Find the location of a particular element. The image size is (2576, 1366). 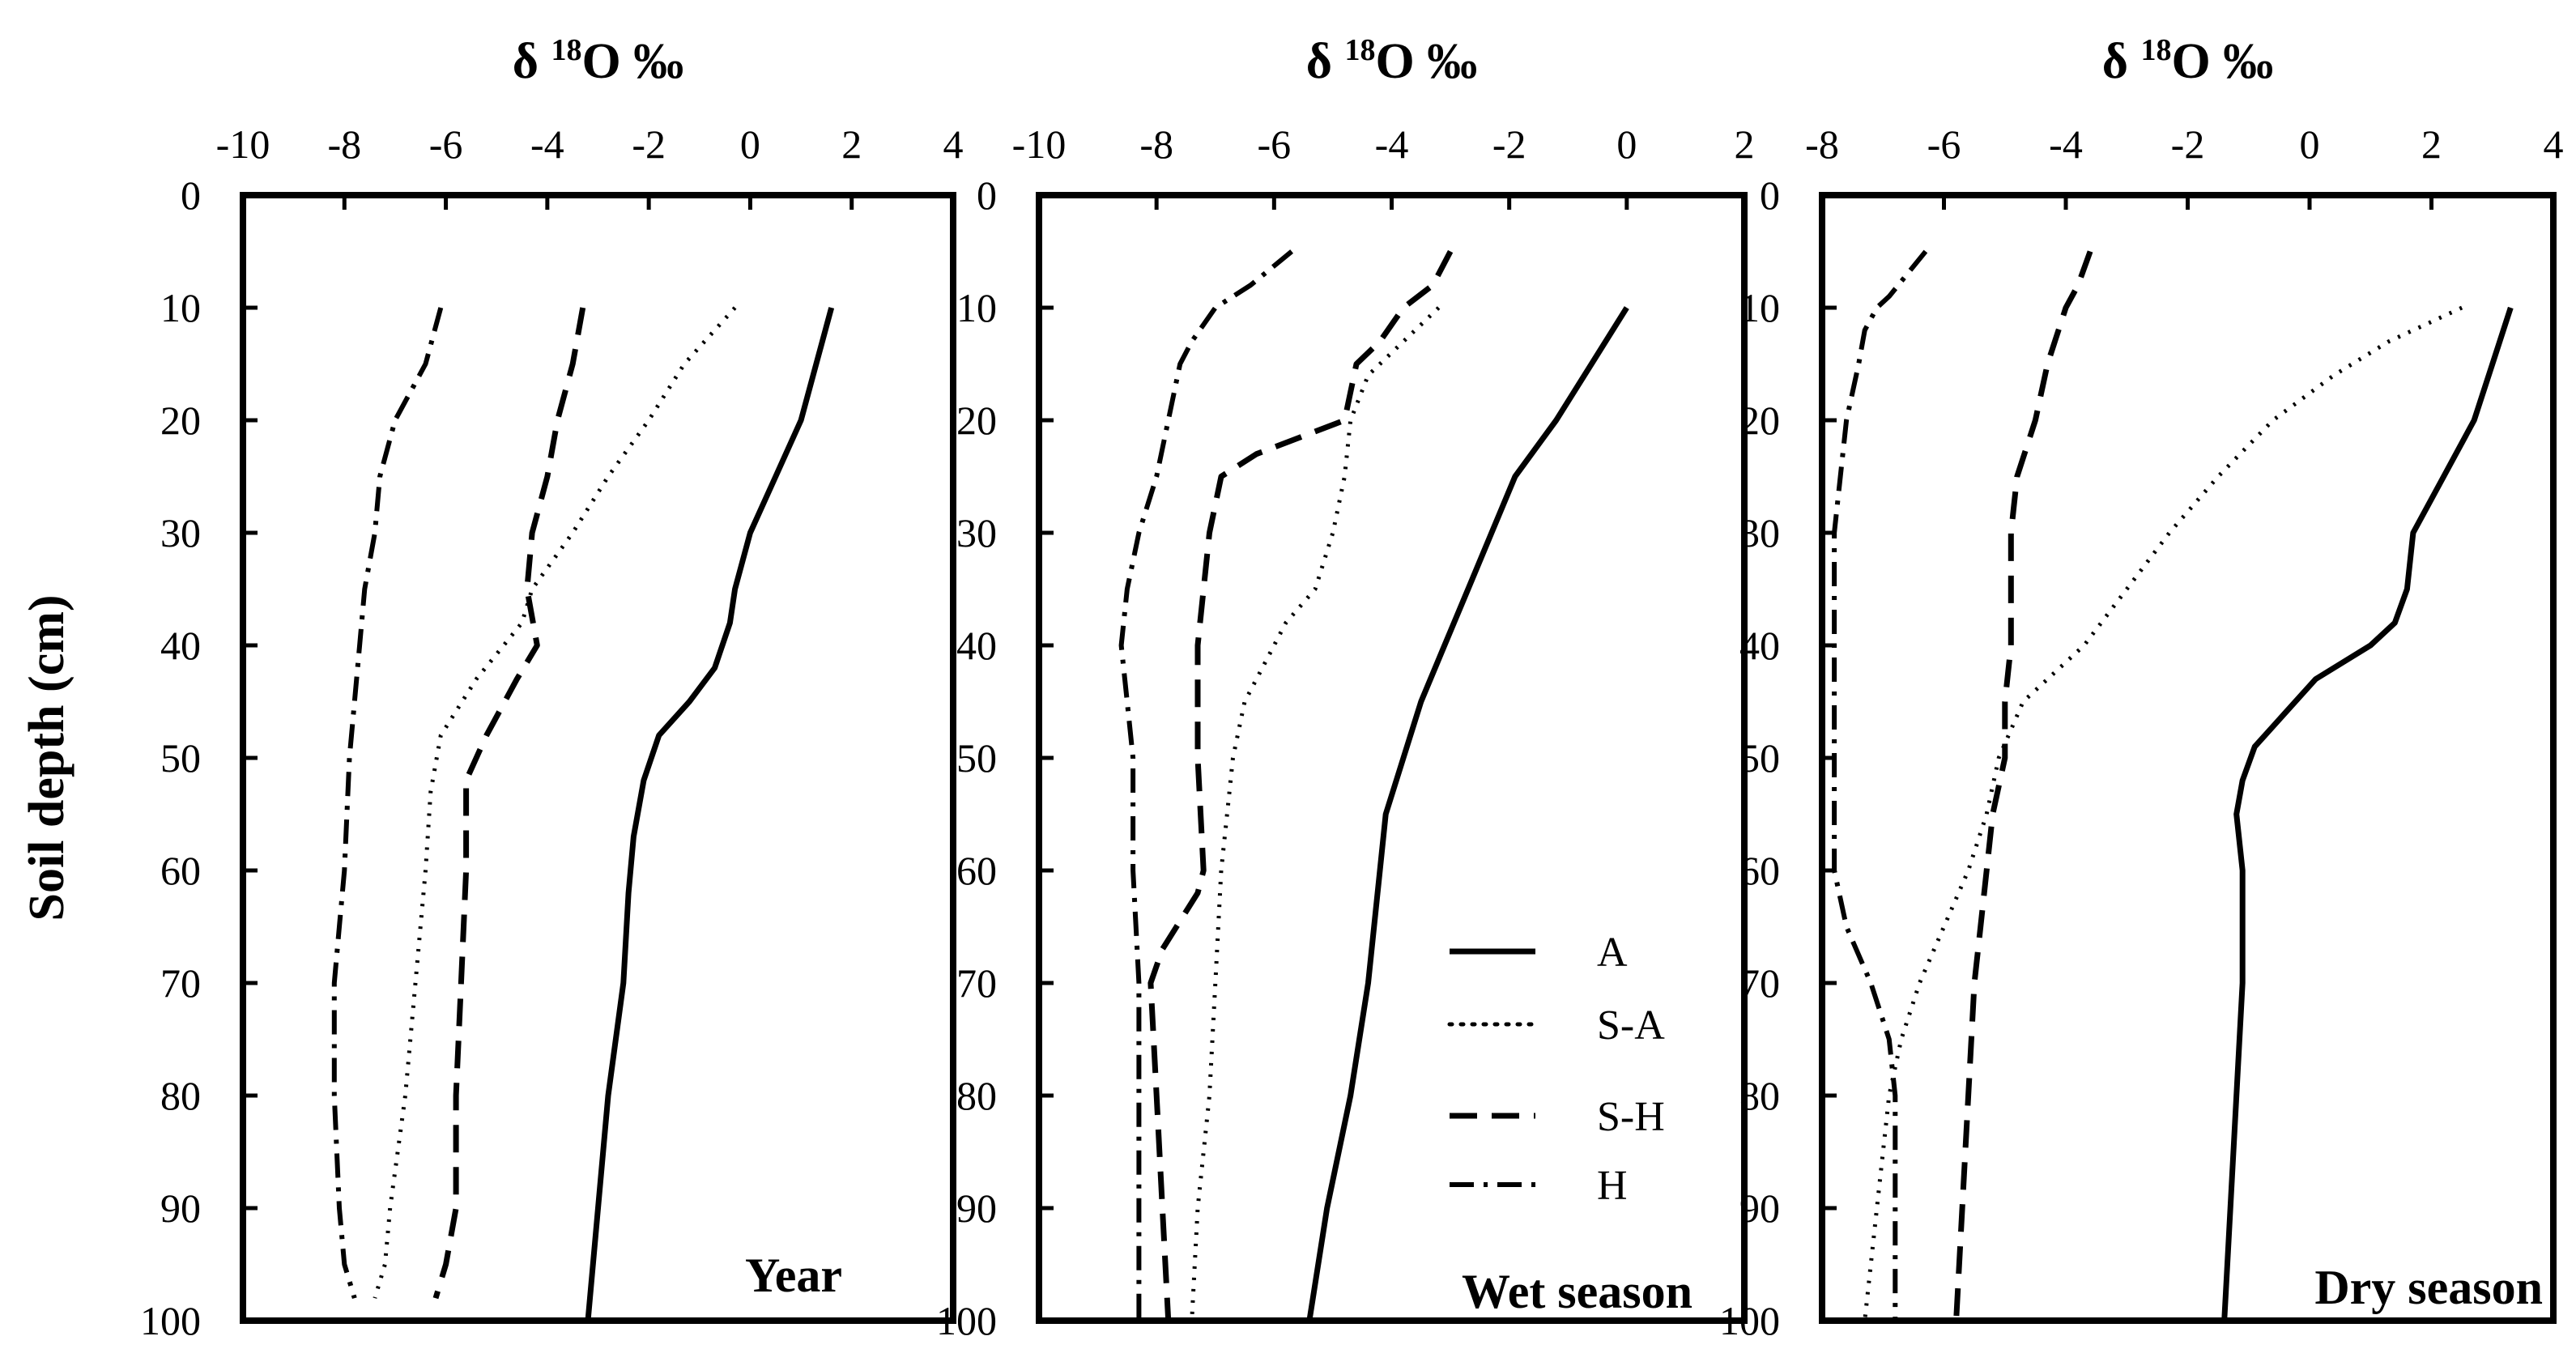

legend-label-h: H is located at coordinates (1612, 1186).